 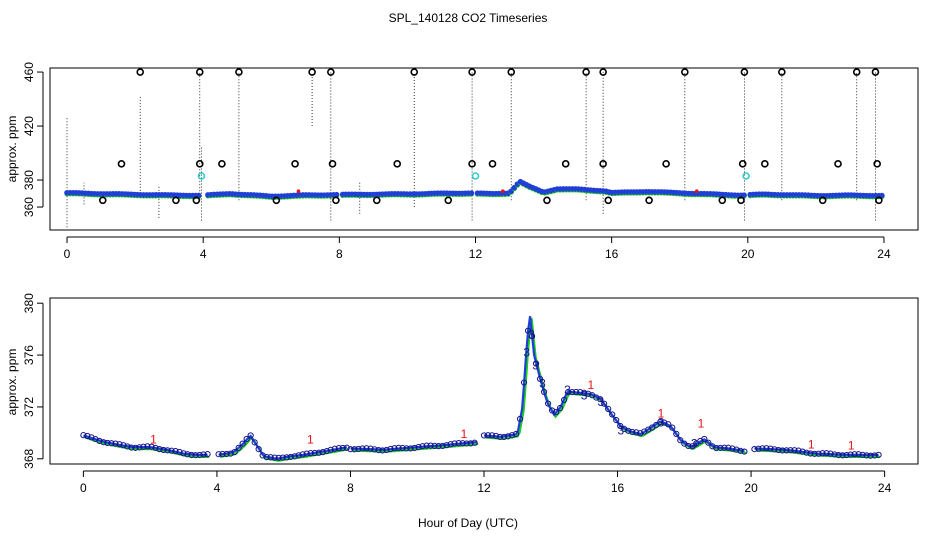 What do you see at coordinates (476, 254) in the screenshot?
I see `top-x-tick-label: 12` at bounding box center [476, 254].